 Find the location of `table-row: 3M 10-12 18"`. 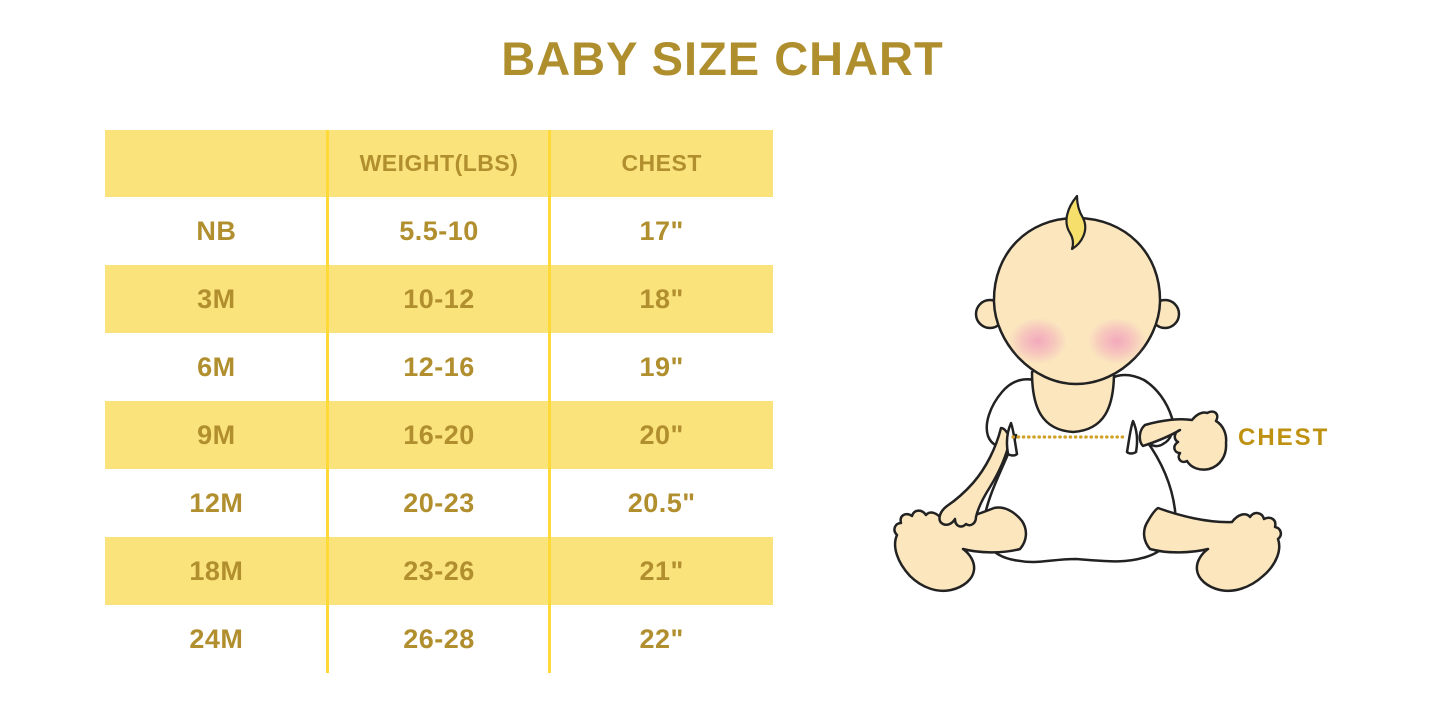

table-row: 3M 10-12 18" is located at coordinates (439, 299).